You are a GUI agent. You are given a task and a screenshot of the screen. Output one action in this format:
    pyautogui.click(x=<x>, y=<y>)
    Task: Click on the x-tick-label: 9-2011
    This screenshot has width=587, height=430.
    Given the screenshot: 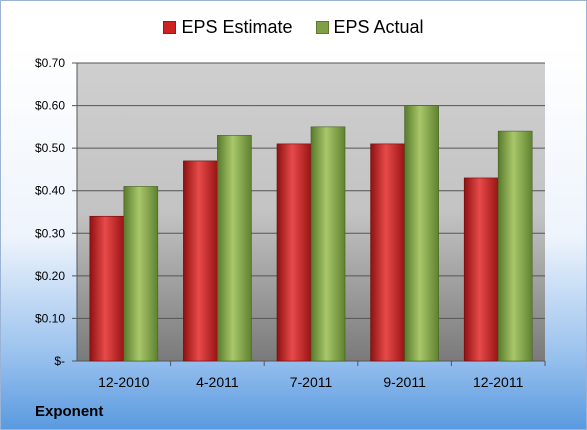 What is the action you would take?
    pyautogui.click(x=404, y=382)
    